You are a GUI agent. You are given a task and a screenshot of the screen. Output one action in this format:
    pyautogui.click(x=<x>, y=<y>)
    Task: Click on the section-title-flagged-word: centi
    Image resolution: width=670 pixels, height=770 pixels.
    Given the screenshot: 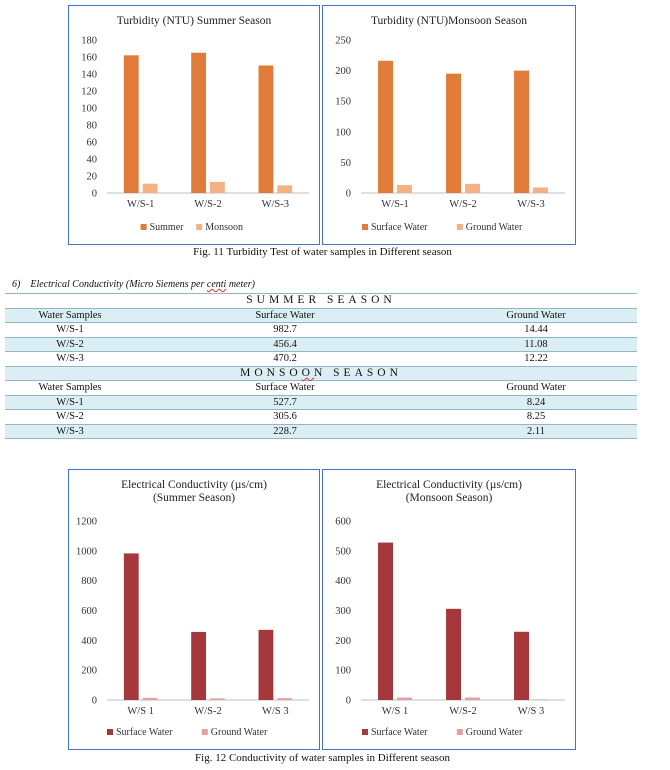 What is the action you would take?
    pyautogui.click(x=216, y=284)
    